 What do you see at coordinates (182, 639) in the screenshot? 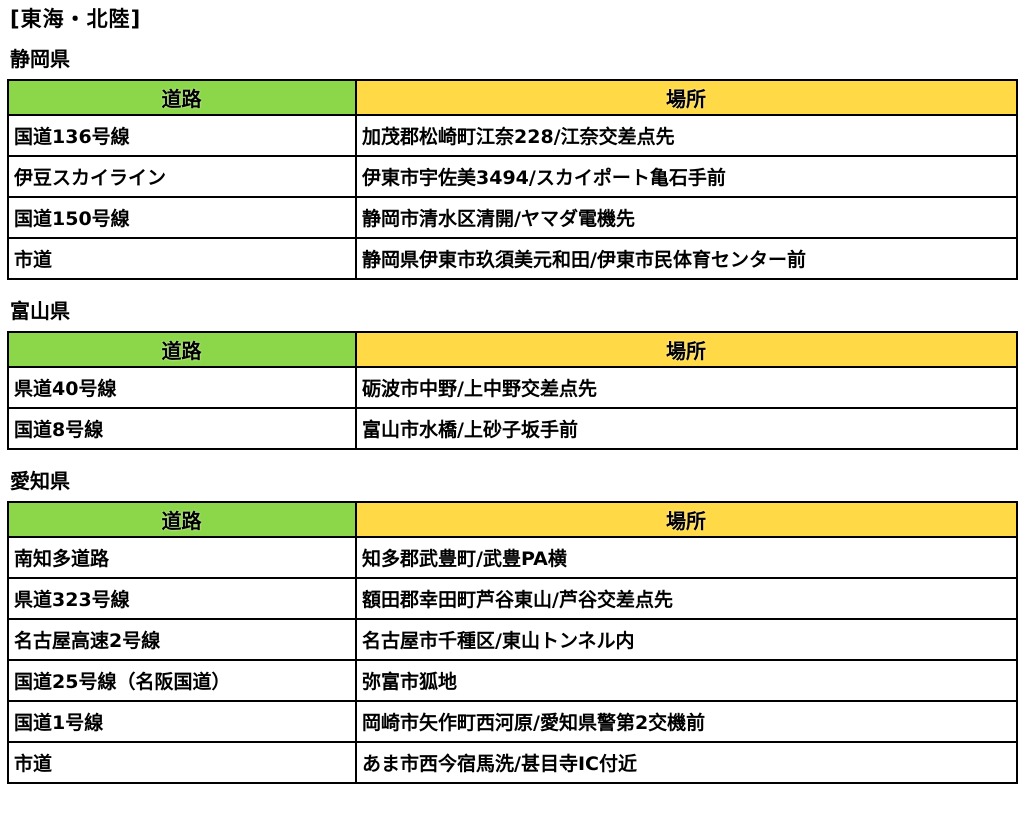
I see `road-cell: 名古屋高速2号線` at bounding box center [182, 639].